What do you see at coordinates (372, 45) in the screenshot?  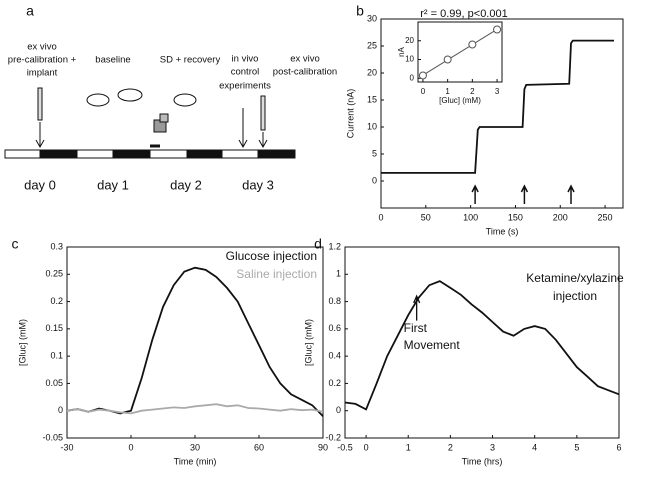 I see `y-tick-label: 25` at bounding box center [372, 45].